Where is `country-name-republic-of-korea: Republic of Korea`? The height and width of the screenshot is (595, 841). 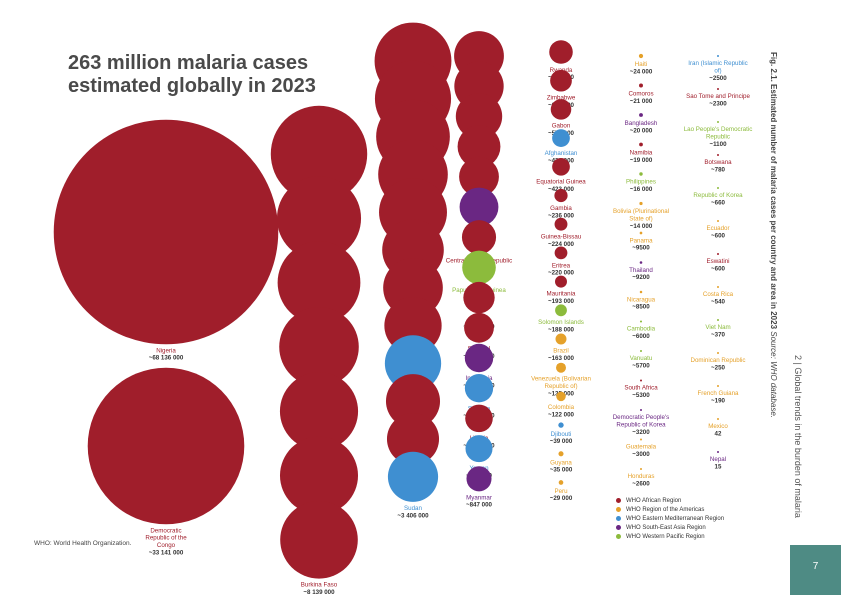
country-name-republic-of-korea: Republic of Korea is located at coordinates (718, 195).